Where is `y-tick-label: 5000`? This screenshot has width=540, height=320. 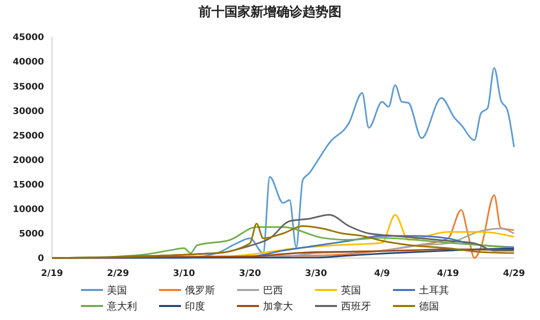
y-tick-label: 5000 is located at coordinates (31, 235).